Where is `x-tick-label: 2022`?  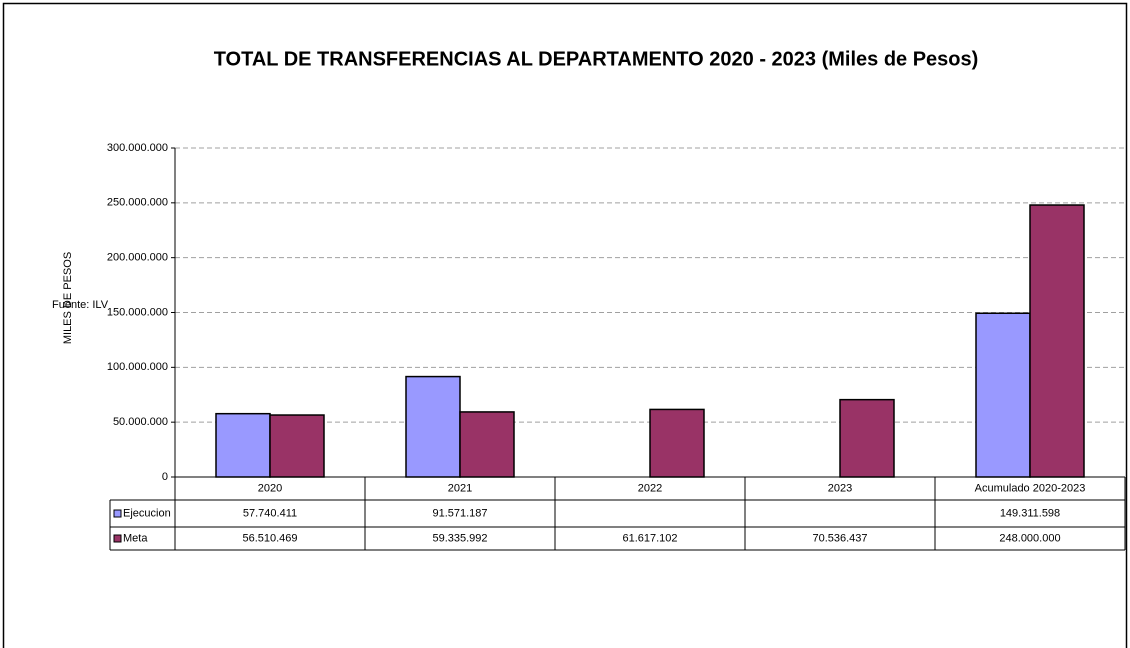
x-tick-label: 2022 is located at coordinates (650, 488).